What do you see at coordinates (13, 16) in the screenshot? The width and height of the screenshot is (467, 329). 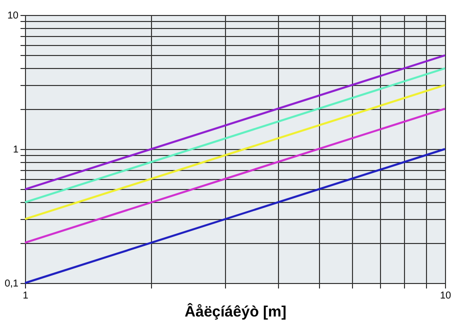 I see `y-tick-label: 10` at bounding box center [13, 16].